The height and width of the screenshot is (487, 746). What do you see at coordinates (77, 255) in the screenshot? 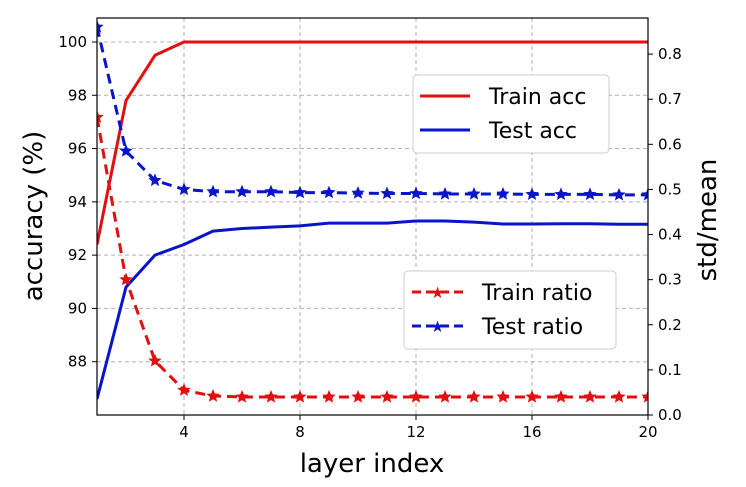
I see `y-left-tick-label: 92` at bounding box center [77, 255].